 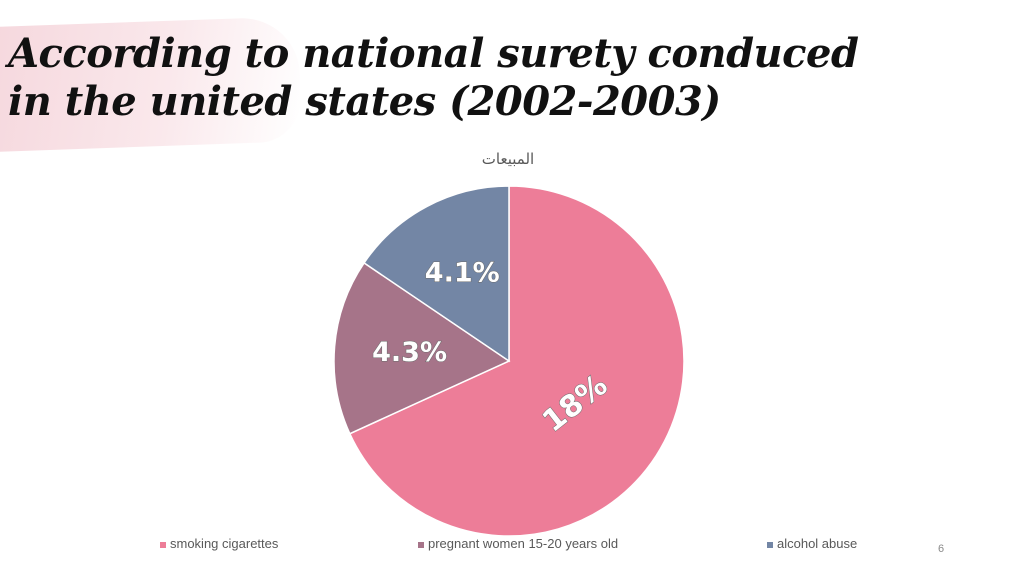 I want to click on legend-swatch-pregnant, so click(x=421, y=544).